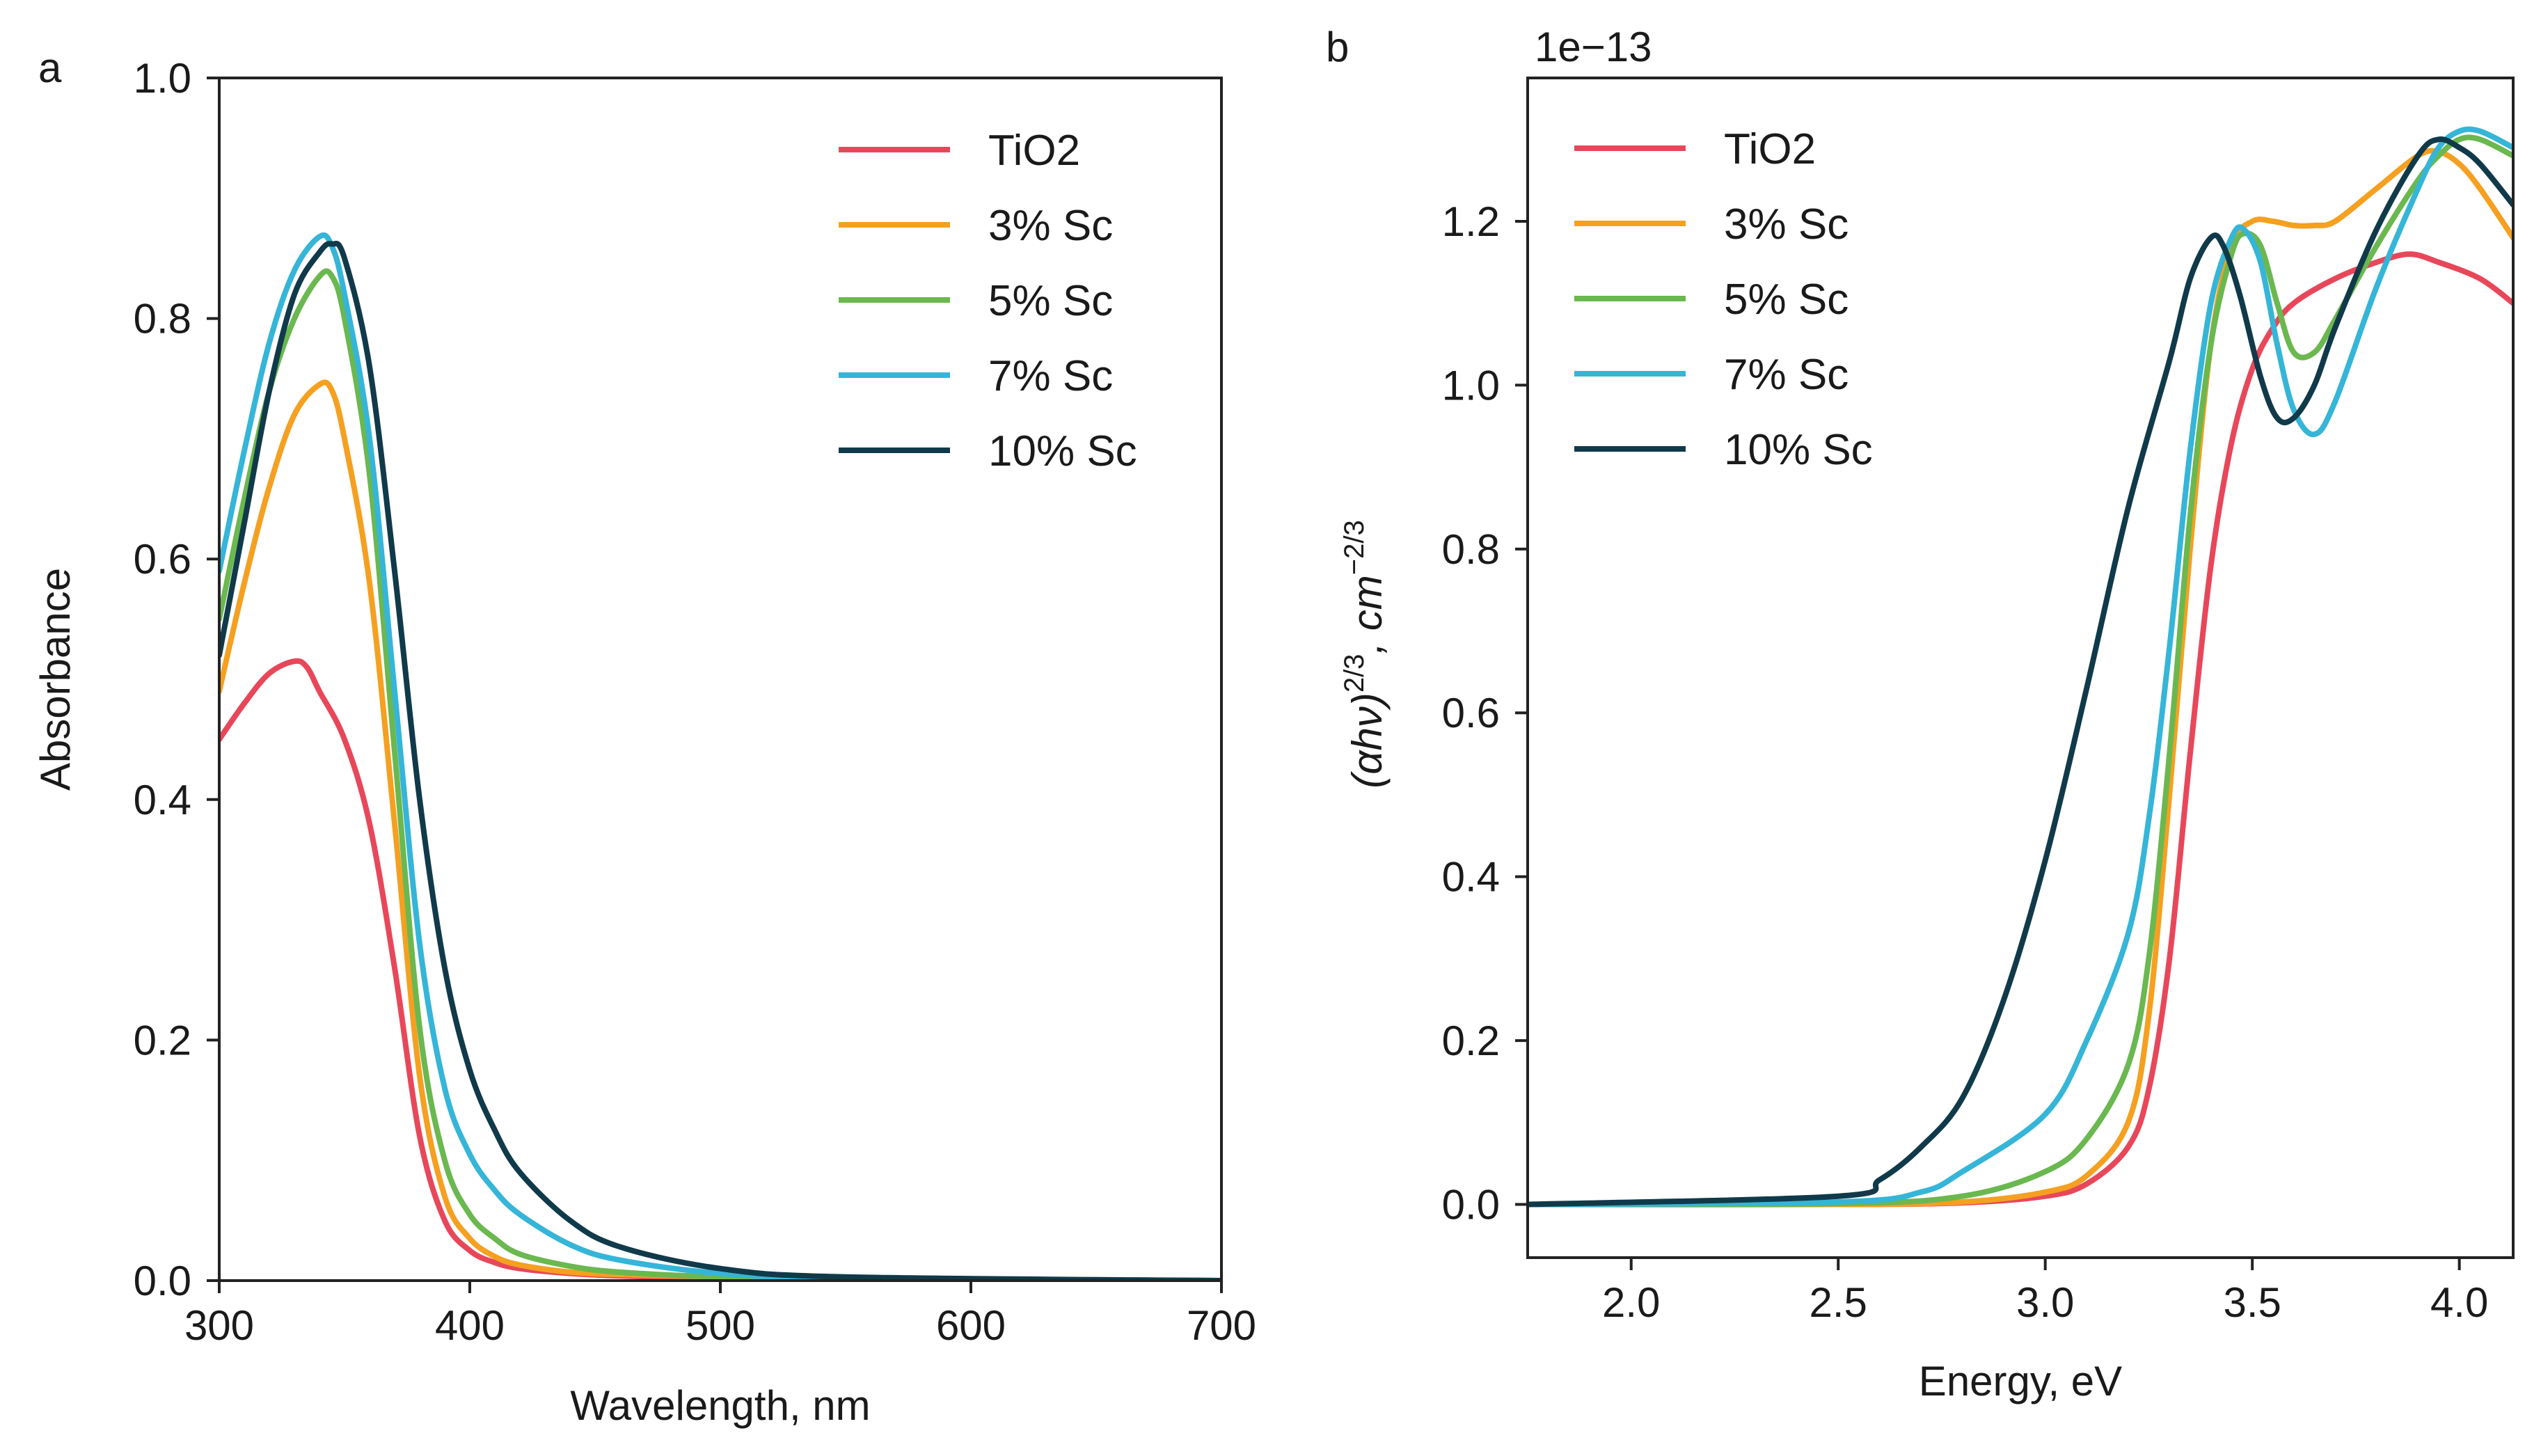 The image size is (2541, 1456). What do you see at coordinates (1770, 149) in the screenshot?
I see `panel-b-legend-label-tio2: TiO2` at bounding box center [1770, 149].